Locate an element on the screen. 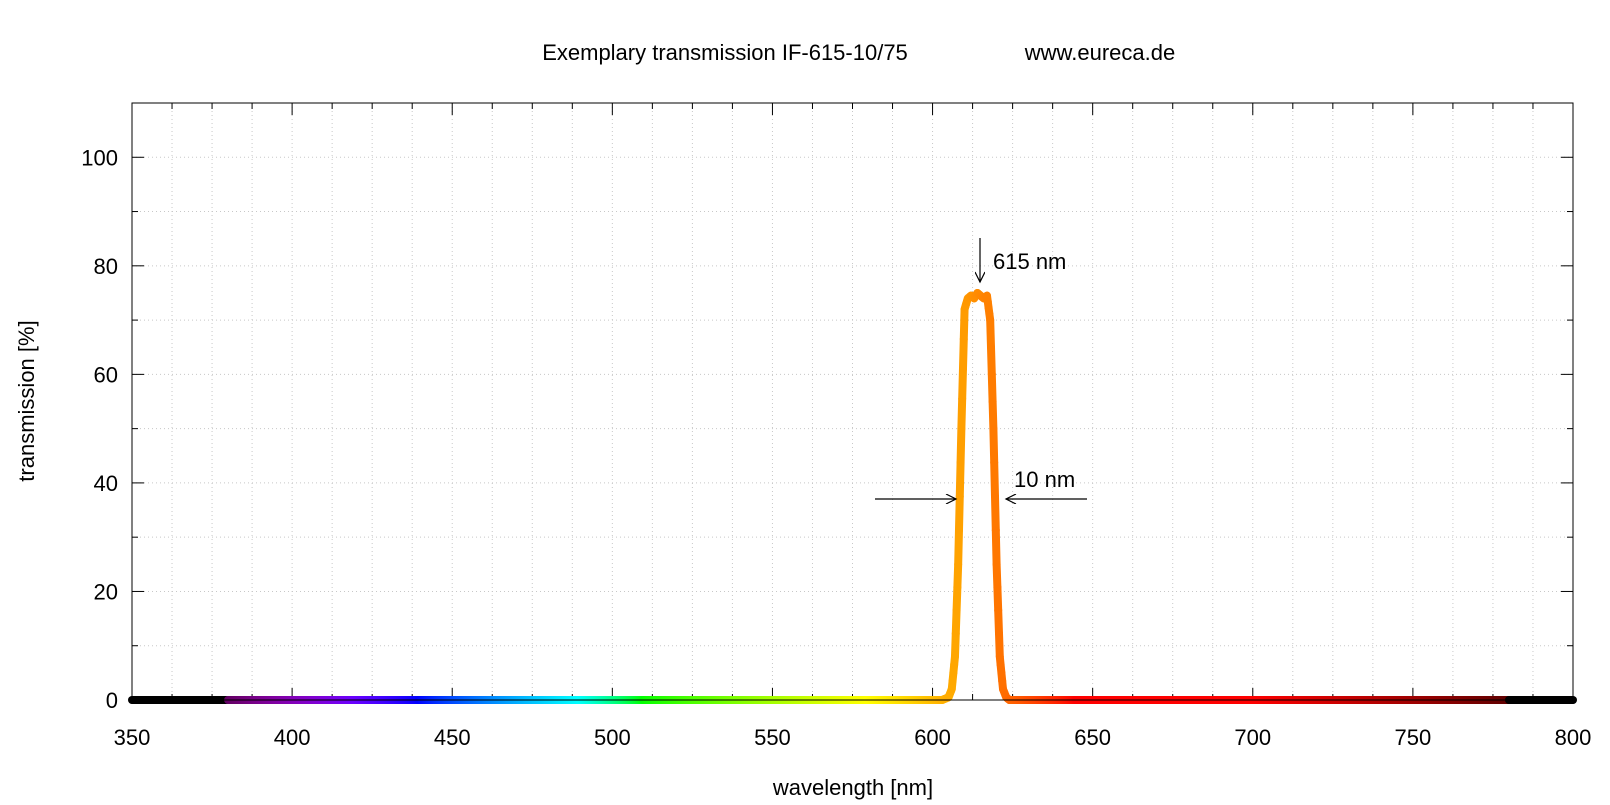 The image size is (1610, 805). x-tick-label: 400 is located at coordinates (292, 737).